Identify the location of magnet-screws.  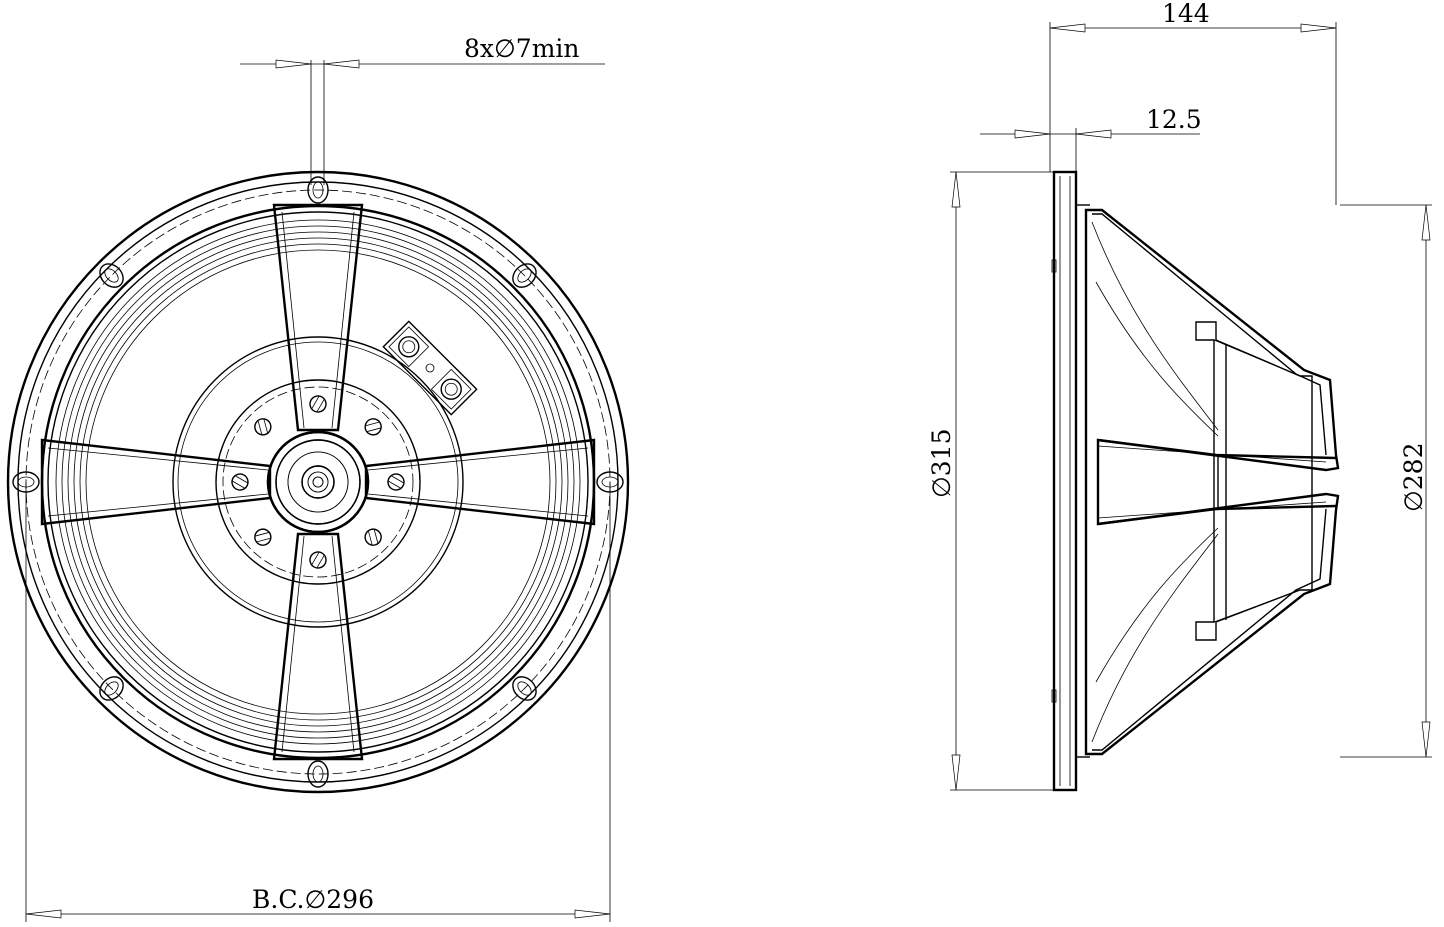
(318, 482).